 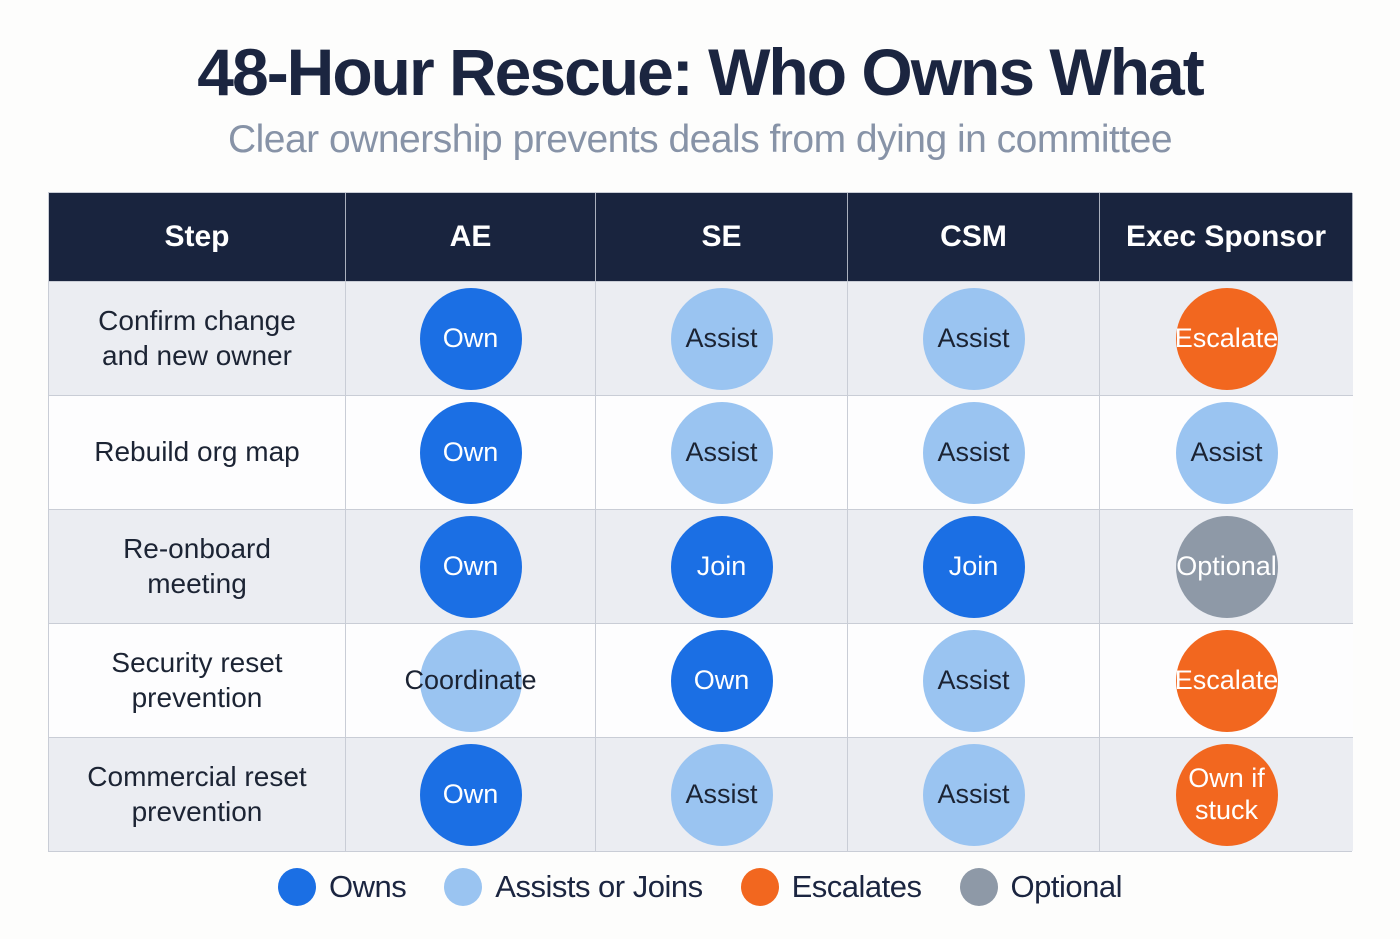 I want to click on step-label: Confirm change and new owner, so click(x=197, y=338).